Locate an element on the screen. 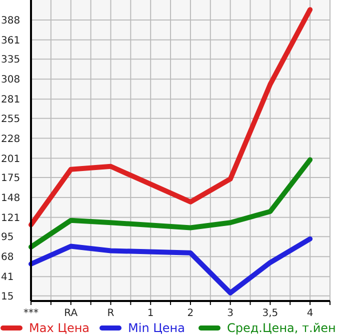 The width and height of the screenshot is (345, 335). legend-label: Сред.Цена, т.йен is located at coordinates (281, 328).